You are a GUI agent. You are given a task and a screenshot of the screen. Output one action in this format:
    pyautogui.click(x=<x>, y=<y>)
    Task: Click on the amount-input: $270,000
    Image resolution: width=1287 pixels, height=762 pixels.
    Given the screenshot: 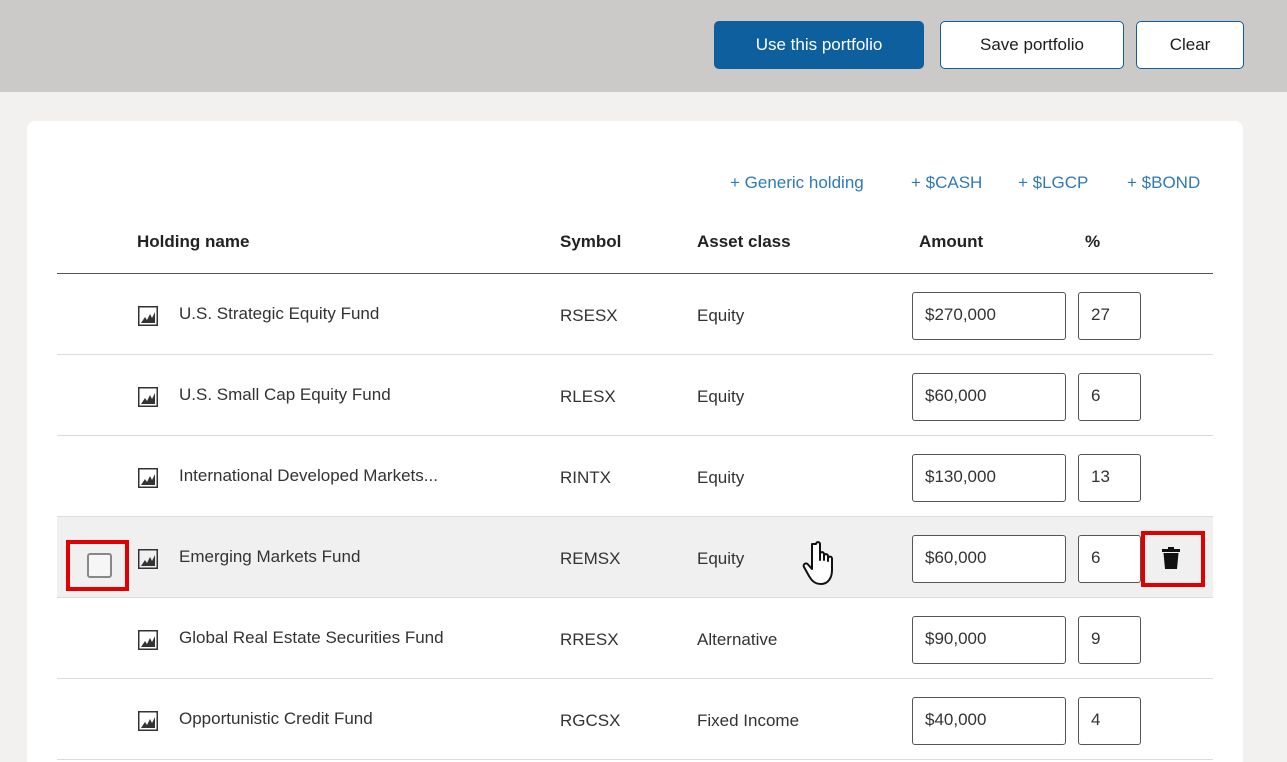 What is the action you would take?
    pyautogui.click(x=989, y=316)
    